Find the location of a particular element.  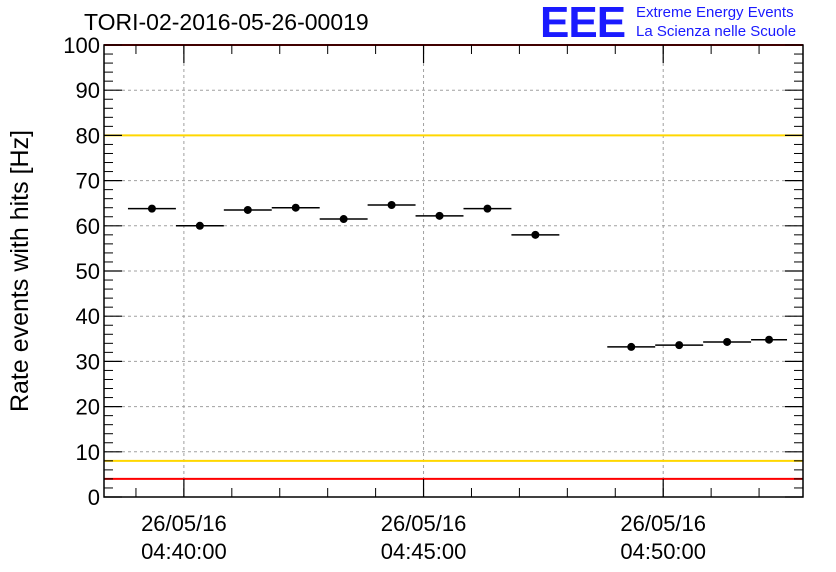

logo-line-1: Extreme Energy Events is located at coordinates (715, 12).